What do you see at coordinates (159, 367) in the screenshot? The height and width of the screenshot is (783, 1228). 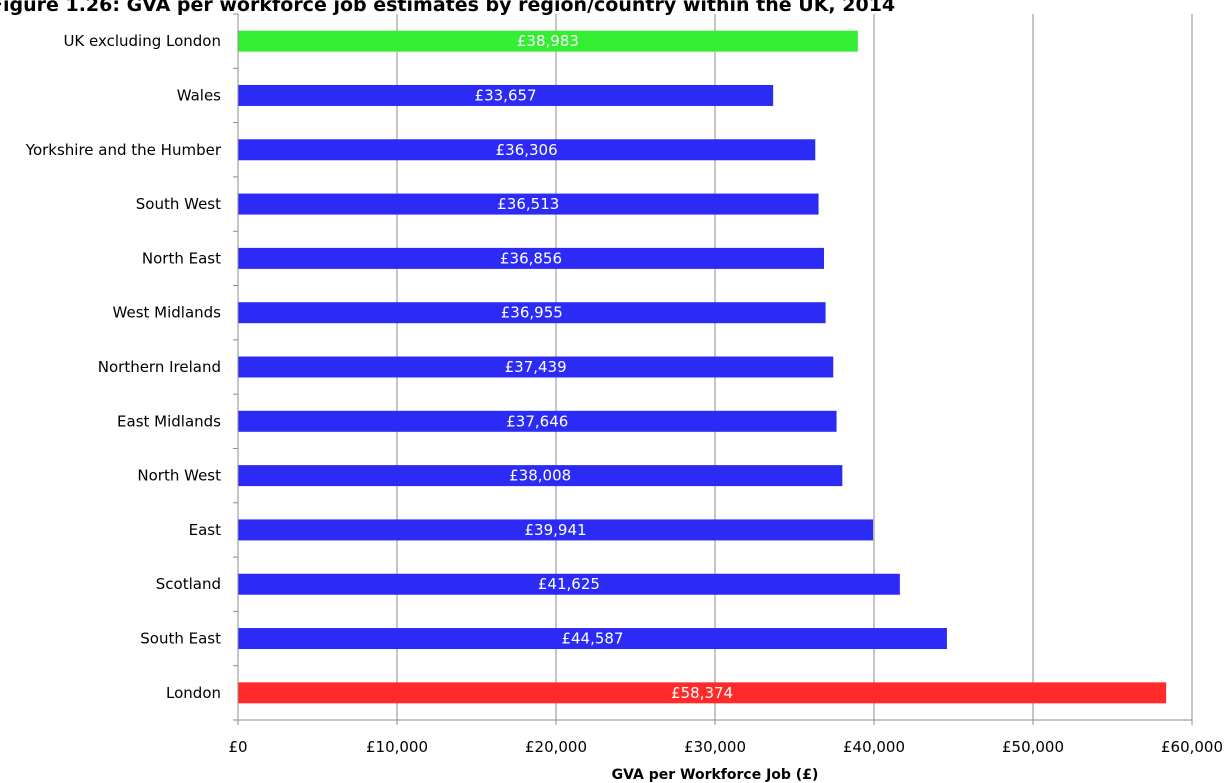 I see `category-label: Northern Ireland` at bounding box center [159, 367].